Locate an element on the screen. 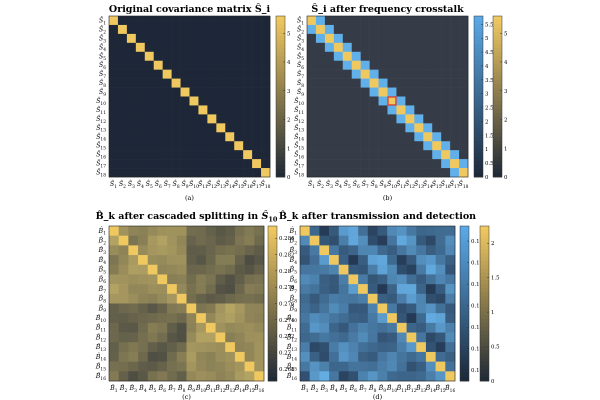 The height and width of the screenshot is (400, 600). heatmap-cells is located at coordinates (378, 304).